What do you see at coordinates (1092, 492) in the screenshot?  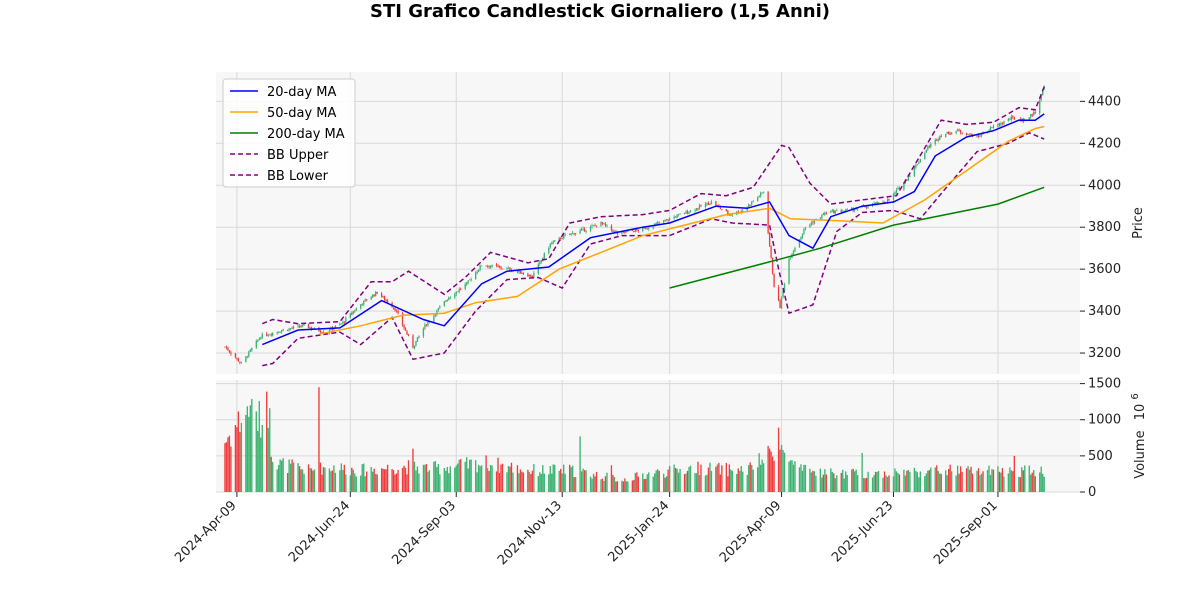 I see `volume-tick-label: 0` at bounding box center [1092, 492].